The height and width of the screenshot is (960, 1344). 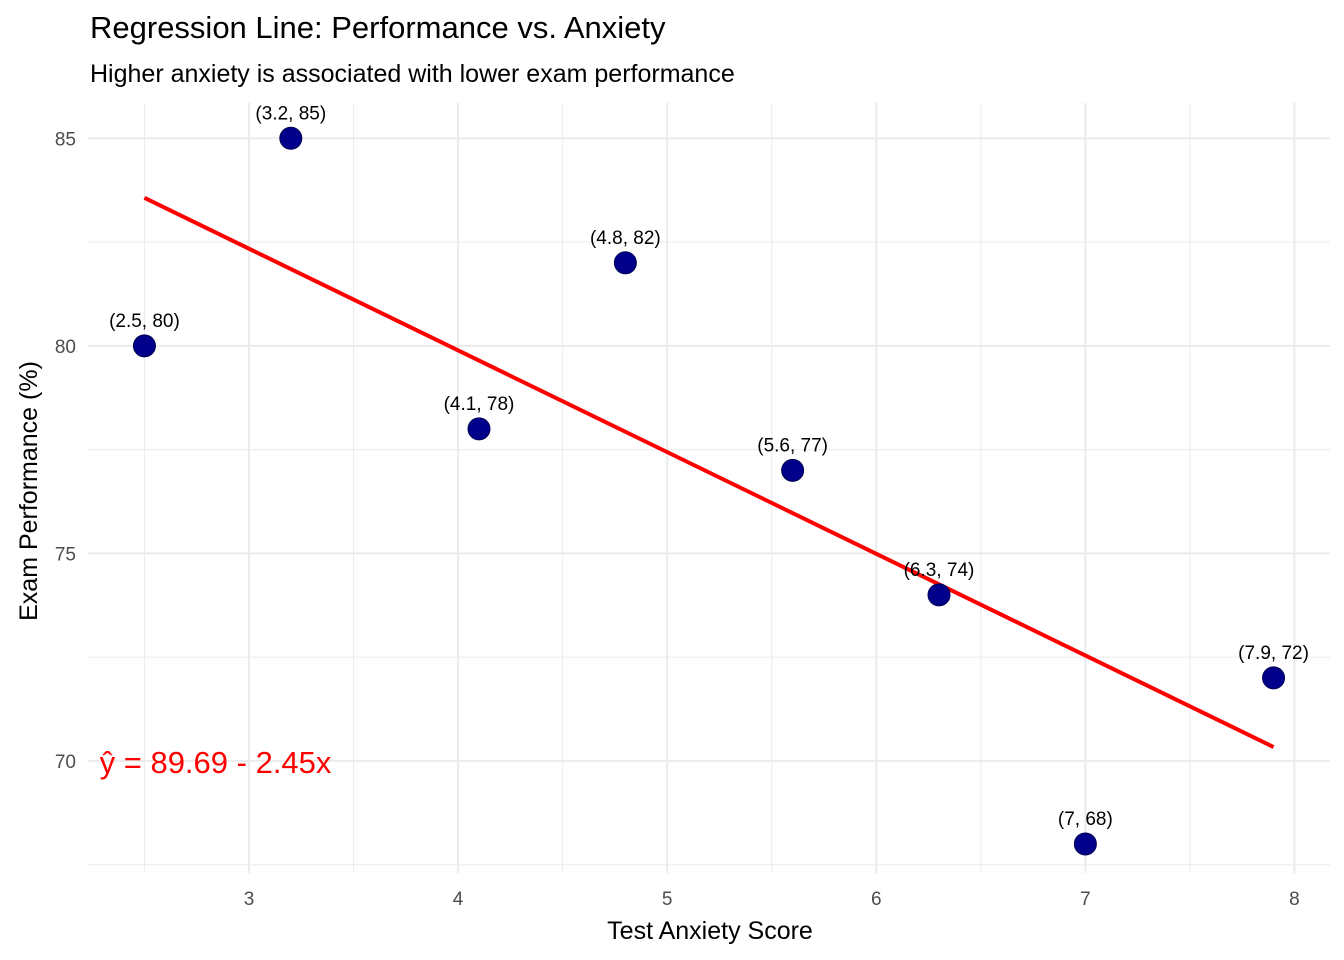 I want to click on x-tick-label: 7, so click(x=1085, y=899).